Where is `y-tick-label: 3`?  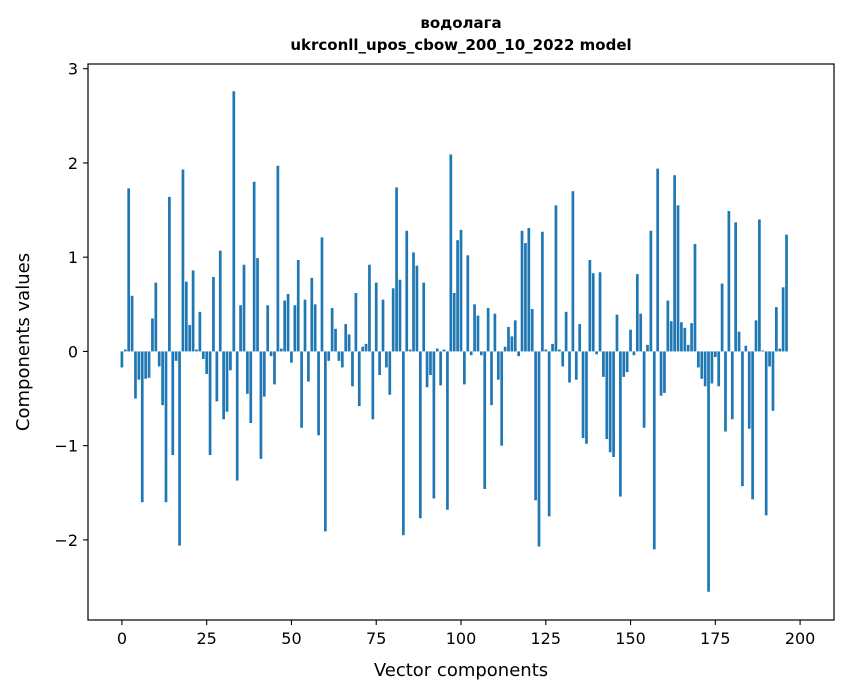 y-tick-label: 3 is located at coordinates (73, 69).